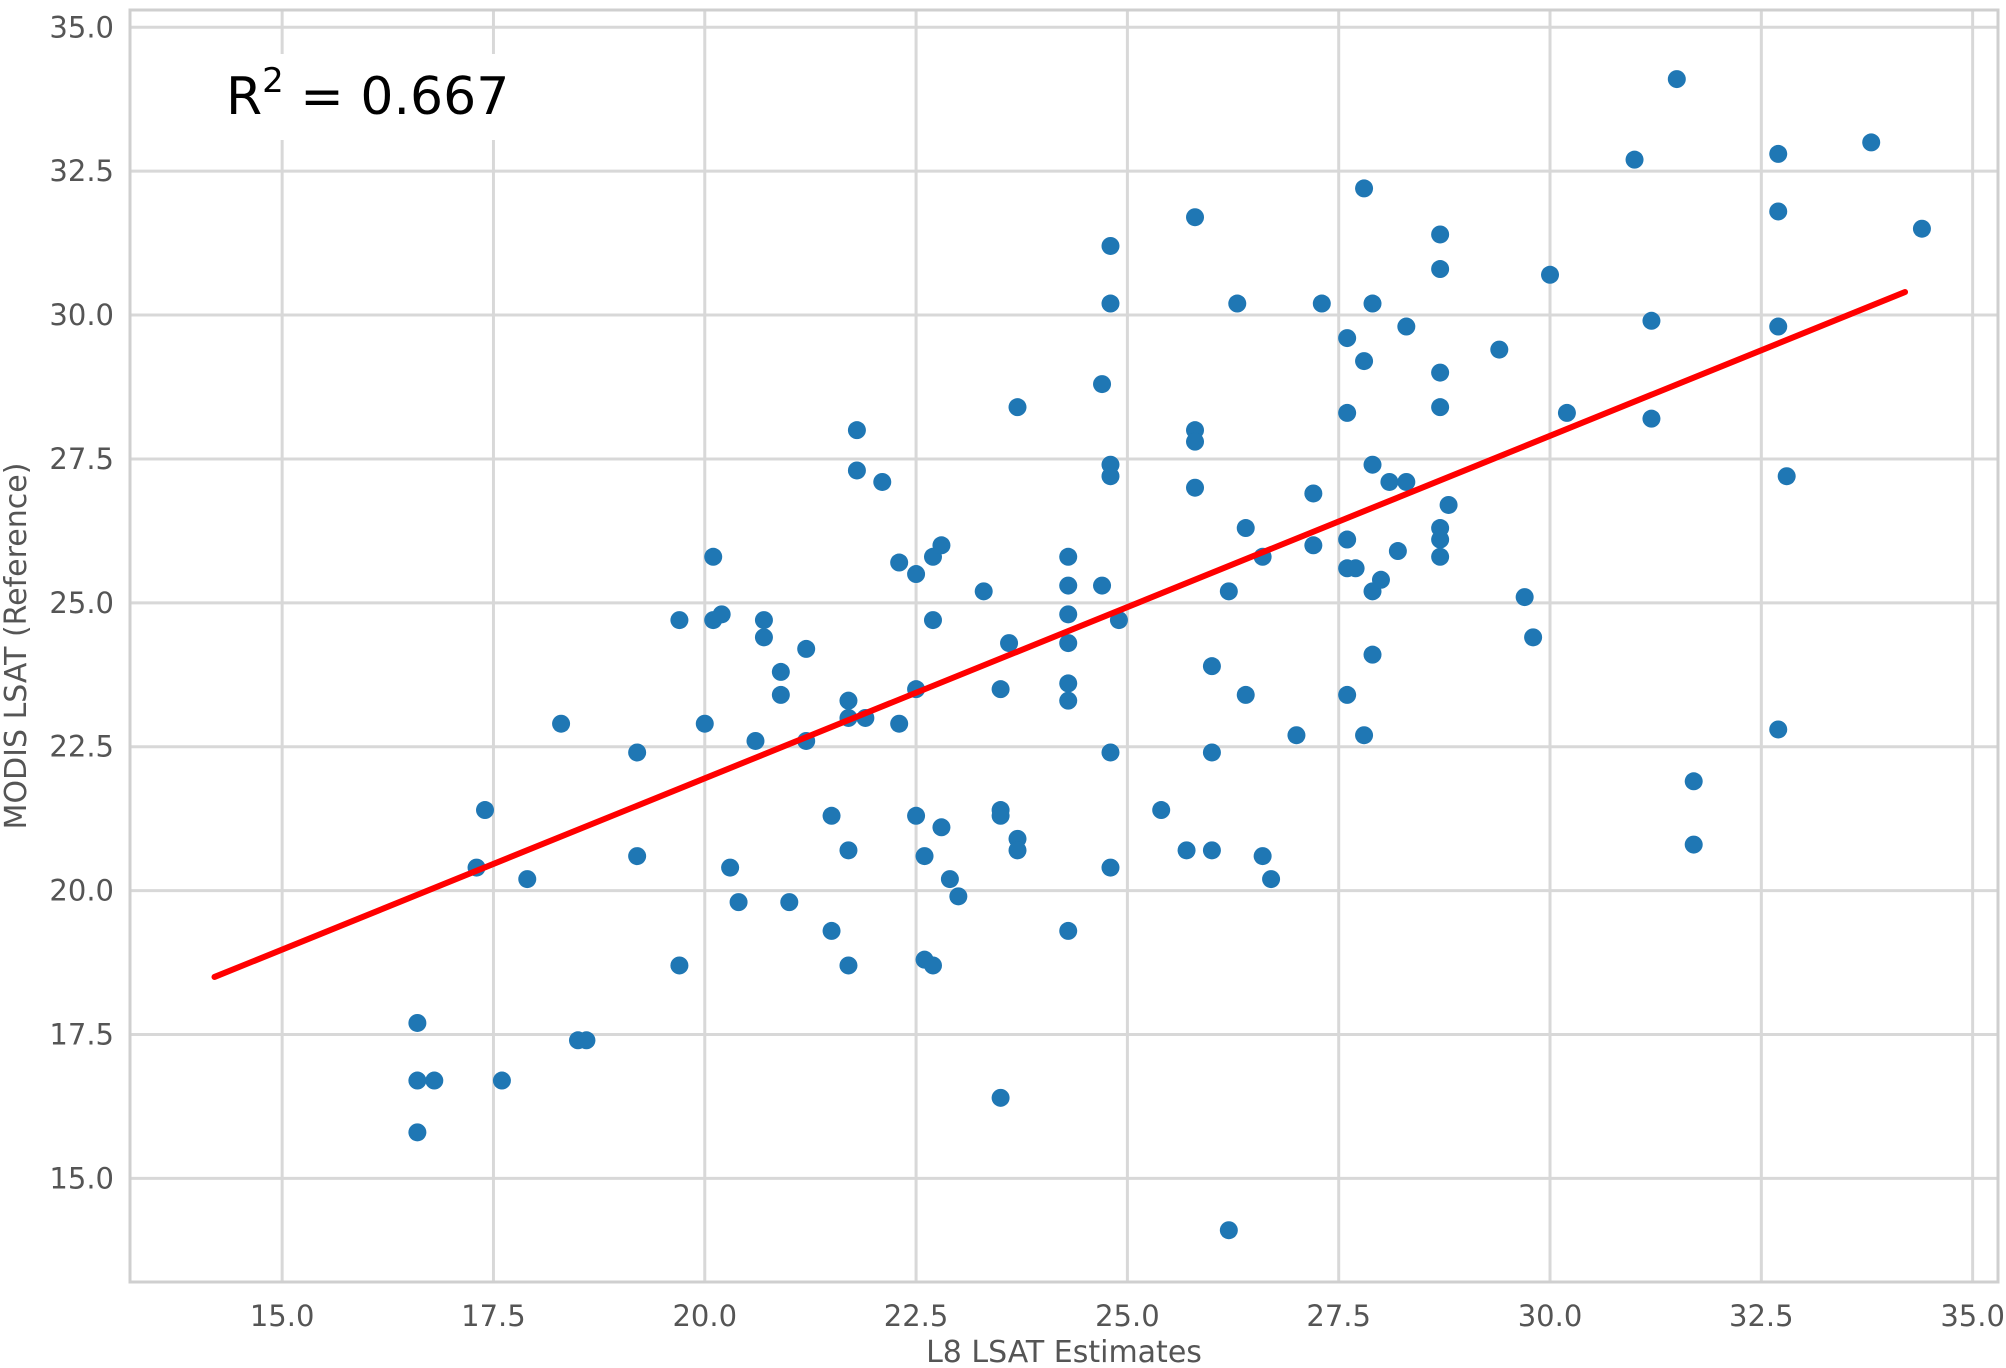  What do you see at coordinates (704, 1316) in the screenshot?
I see `x-tick-label: 20.0` at bounding box center [704, 1316].